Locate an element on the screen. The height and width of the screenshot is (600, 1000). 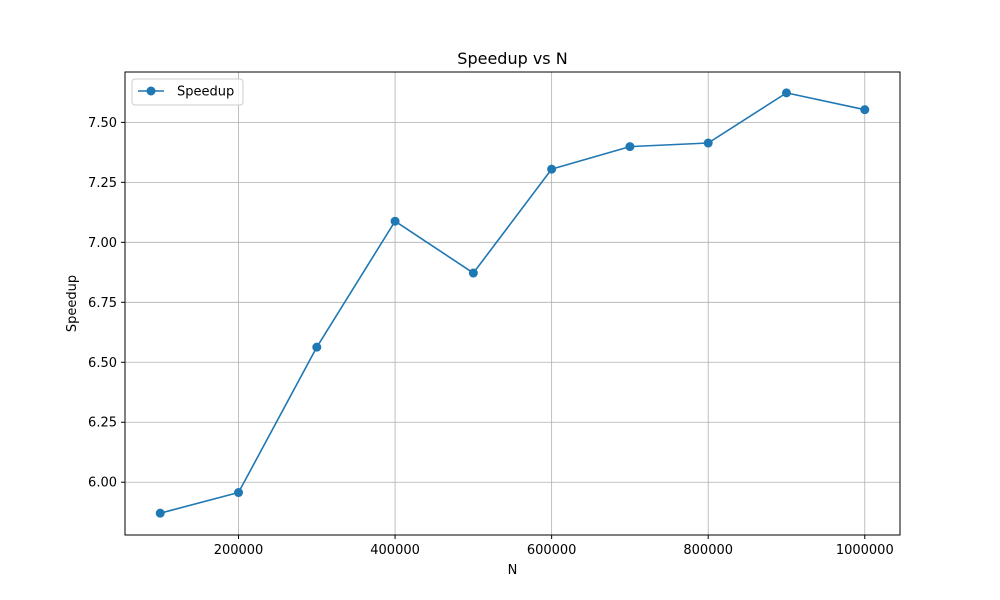
y-tick-label: 7.25 is located at coordinates (102, 183).